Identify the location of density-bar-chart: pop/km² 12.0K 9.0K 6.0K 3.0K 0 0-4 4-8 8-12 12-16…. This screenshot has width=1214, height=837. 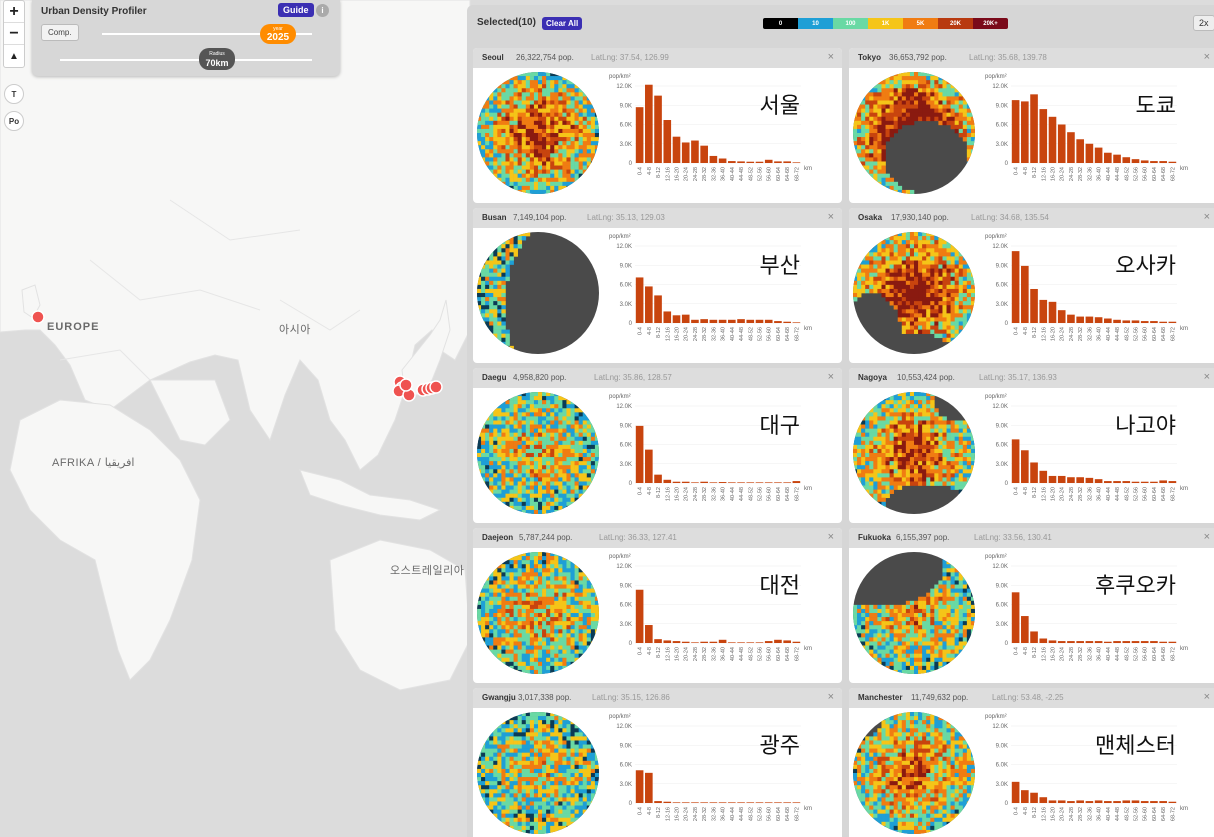
(710, 607).